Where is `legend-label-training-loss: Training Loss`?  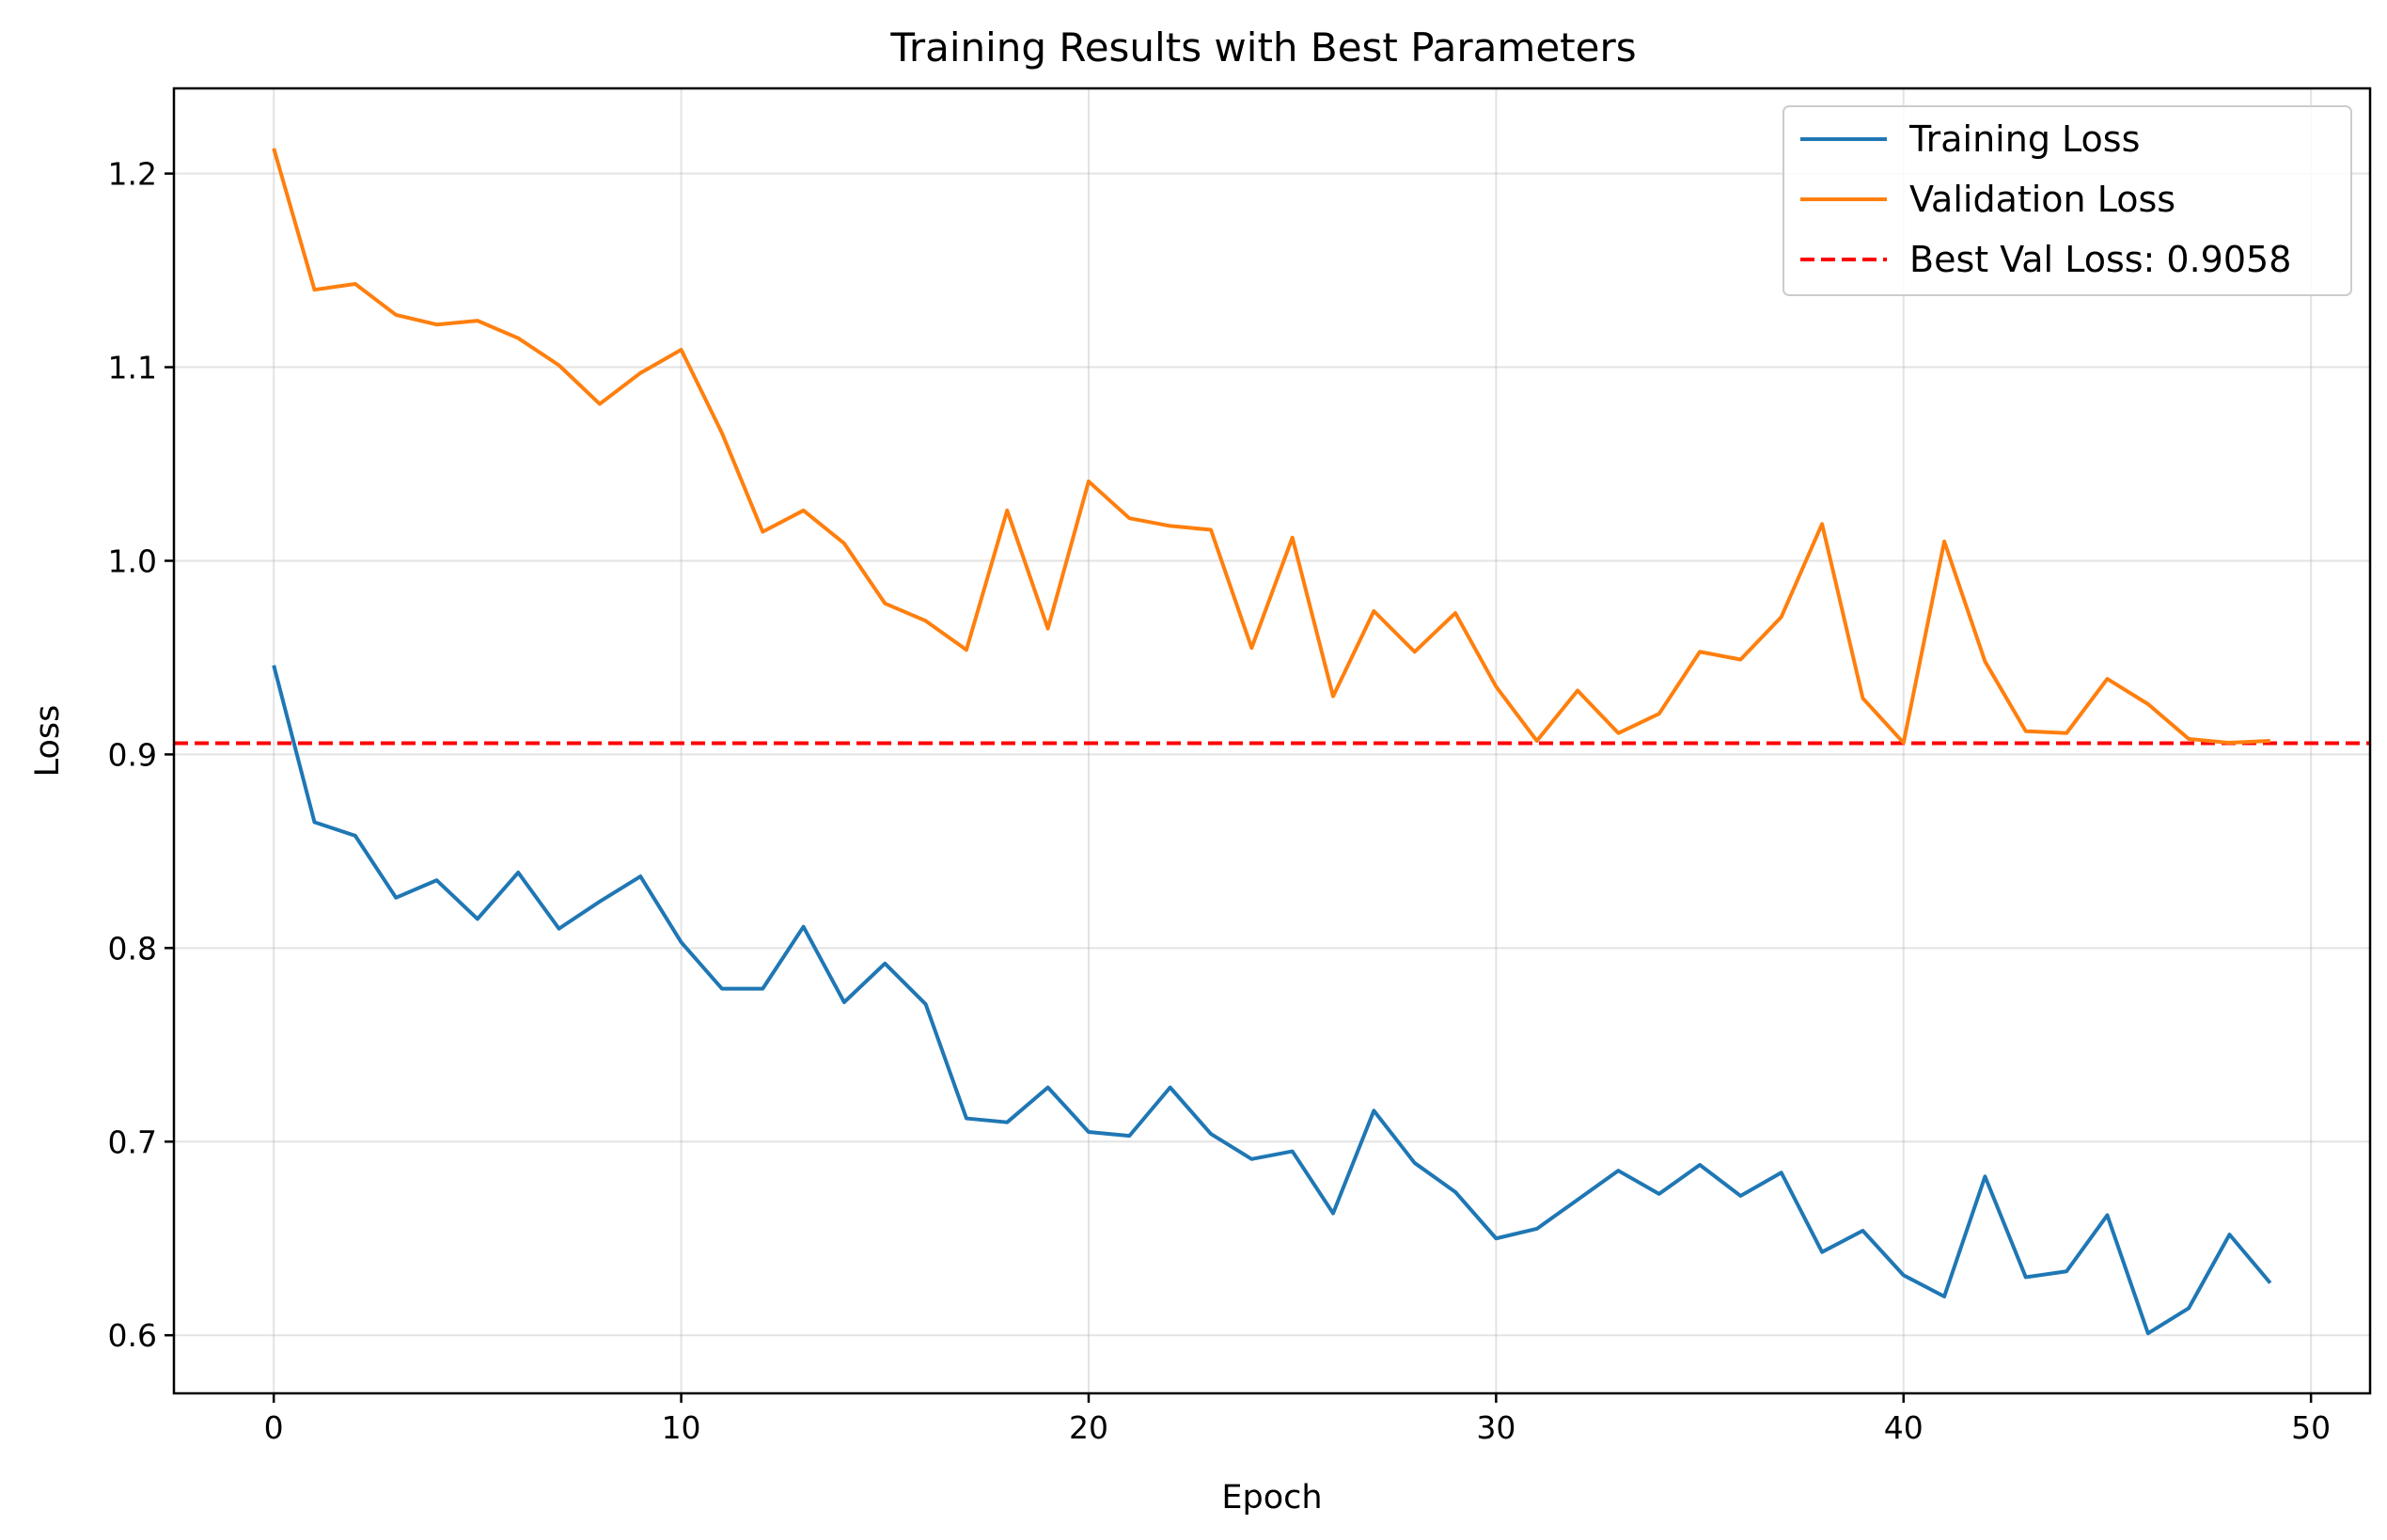
legend-label-training-loss: Training Loss is located at coordinates (2024, 139).